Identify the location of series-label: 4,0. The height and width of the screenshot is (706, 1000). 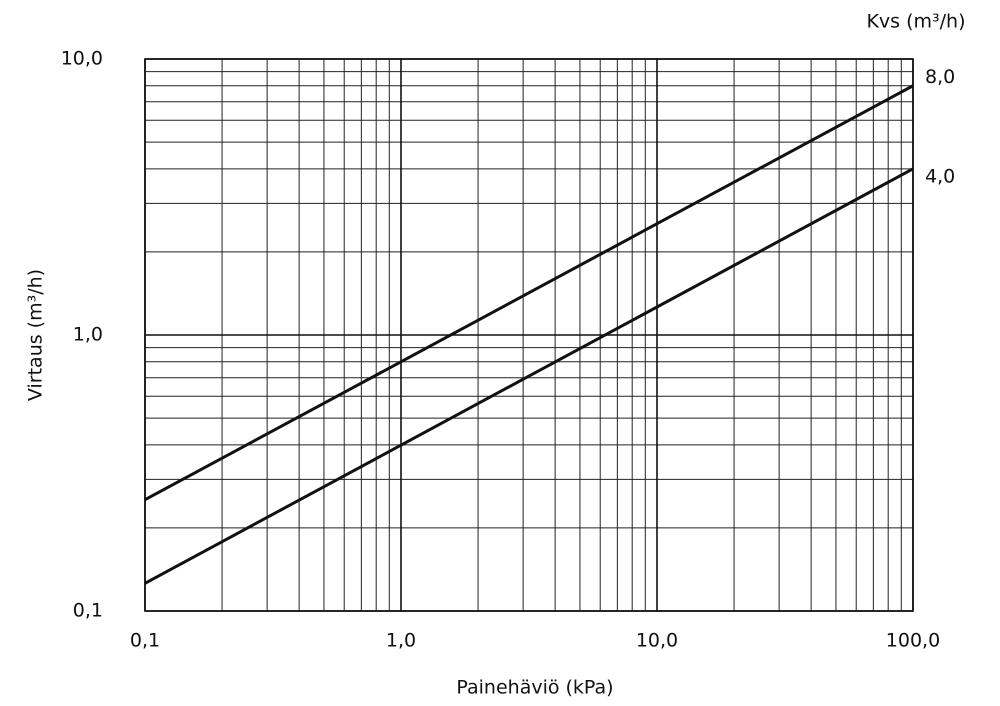
(940, 176).